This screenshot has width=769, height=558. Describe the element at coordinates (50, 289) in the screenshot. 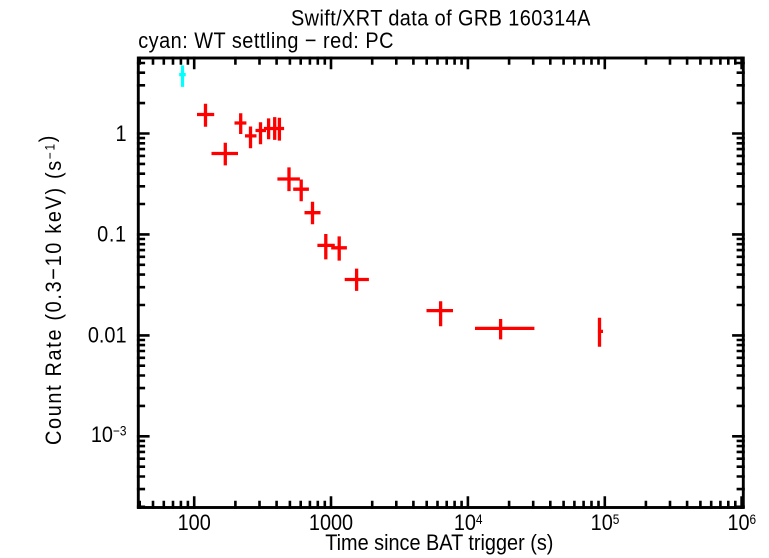

I see `svg-text: Count Rate (0.3−10 keV) (s−1)` at that location.